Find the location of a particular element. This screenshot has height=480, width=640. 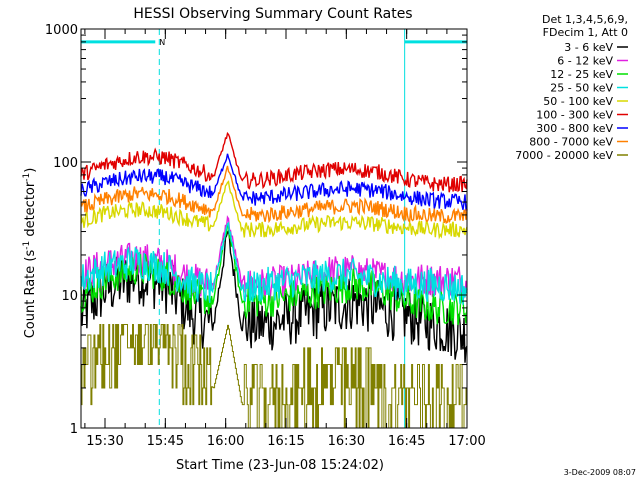

y-axis-label-sup1: -1 is located at coordinates (27, 245).